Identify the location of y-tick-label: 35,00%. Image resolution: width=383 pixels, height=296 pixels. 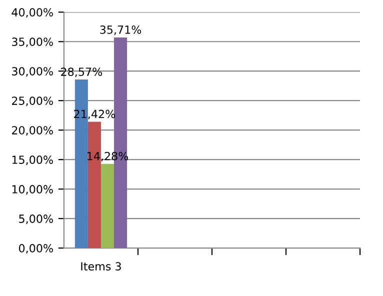
(32, 43).